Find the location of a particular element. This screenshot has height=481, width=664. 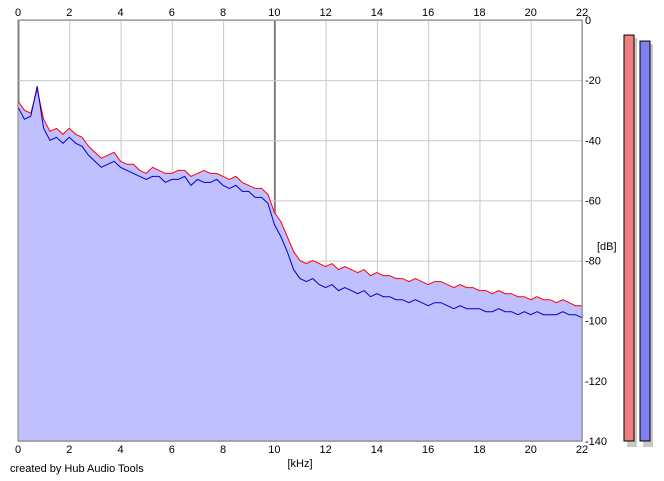

x-tick-label-bottom: 18 is located at coordinates (479, 450).